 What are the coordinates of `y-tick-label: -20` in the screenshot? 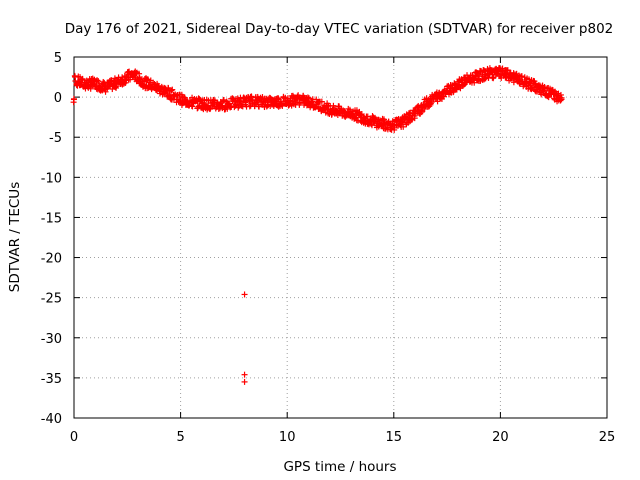 It's located at (51, 259).